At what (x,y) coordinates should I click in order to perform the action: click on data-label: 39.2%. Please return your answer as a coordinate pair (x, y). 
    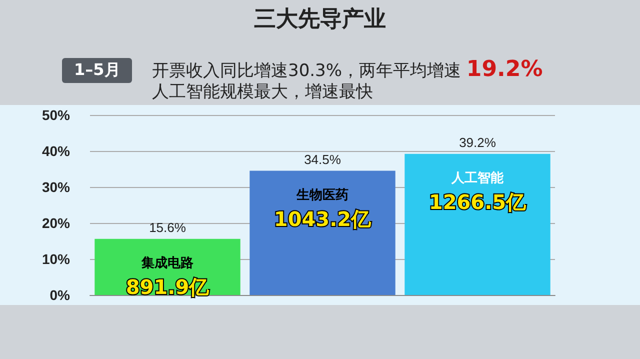
    Looking at the image, I should click on (477, 142).